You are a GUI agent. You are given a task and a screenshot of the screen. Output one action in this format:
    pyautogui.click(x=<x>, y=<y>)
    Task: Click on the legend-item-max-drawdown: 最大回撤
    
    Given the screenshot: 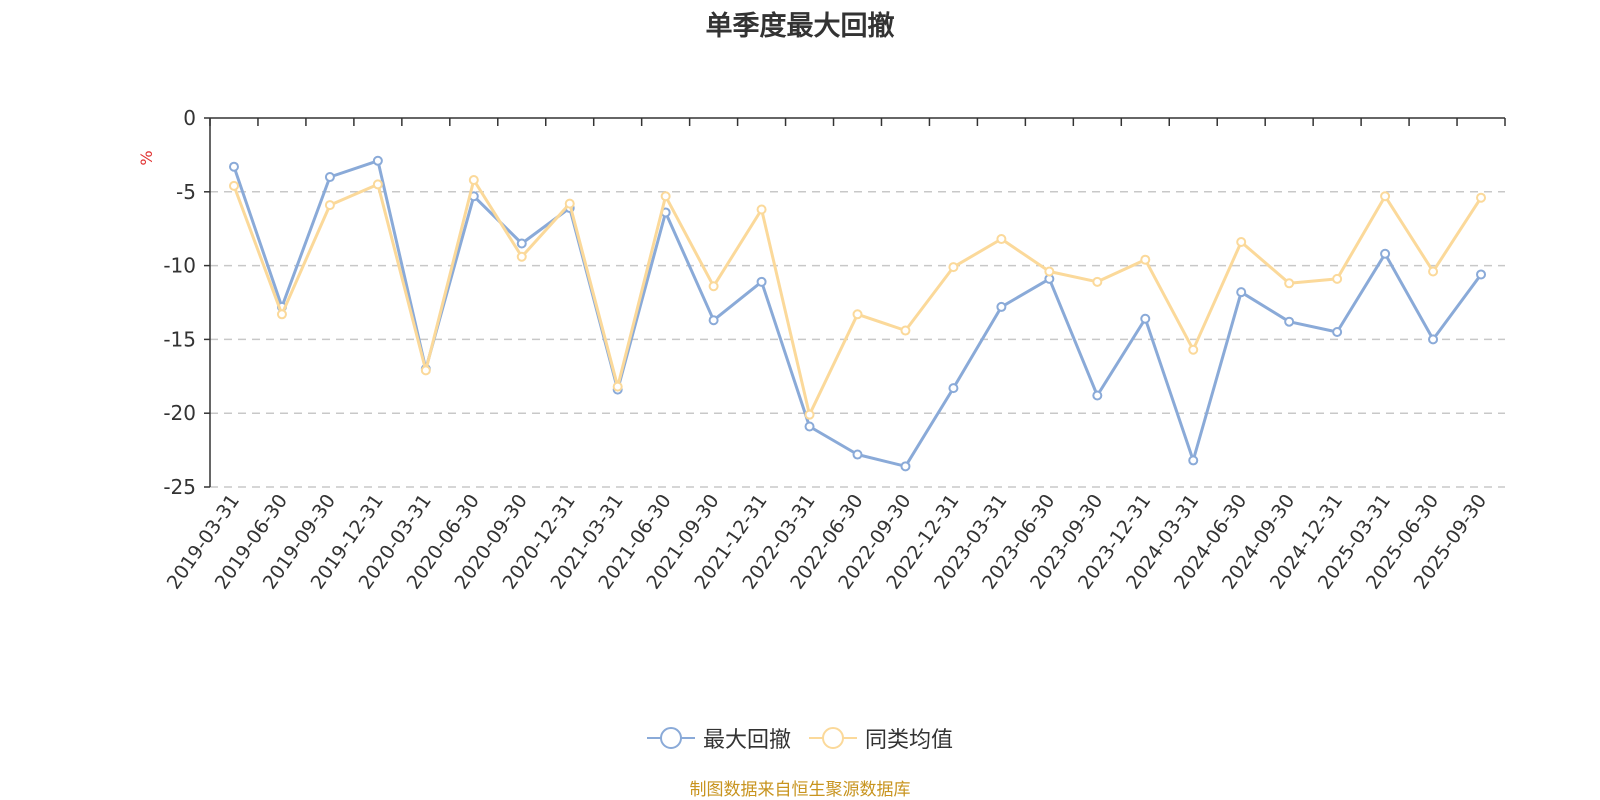 What is the action you would take?
    pyautogui.click(x=718, y=738)
    